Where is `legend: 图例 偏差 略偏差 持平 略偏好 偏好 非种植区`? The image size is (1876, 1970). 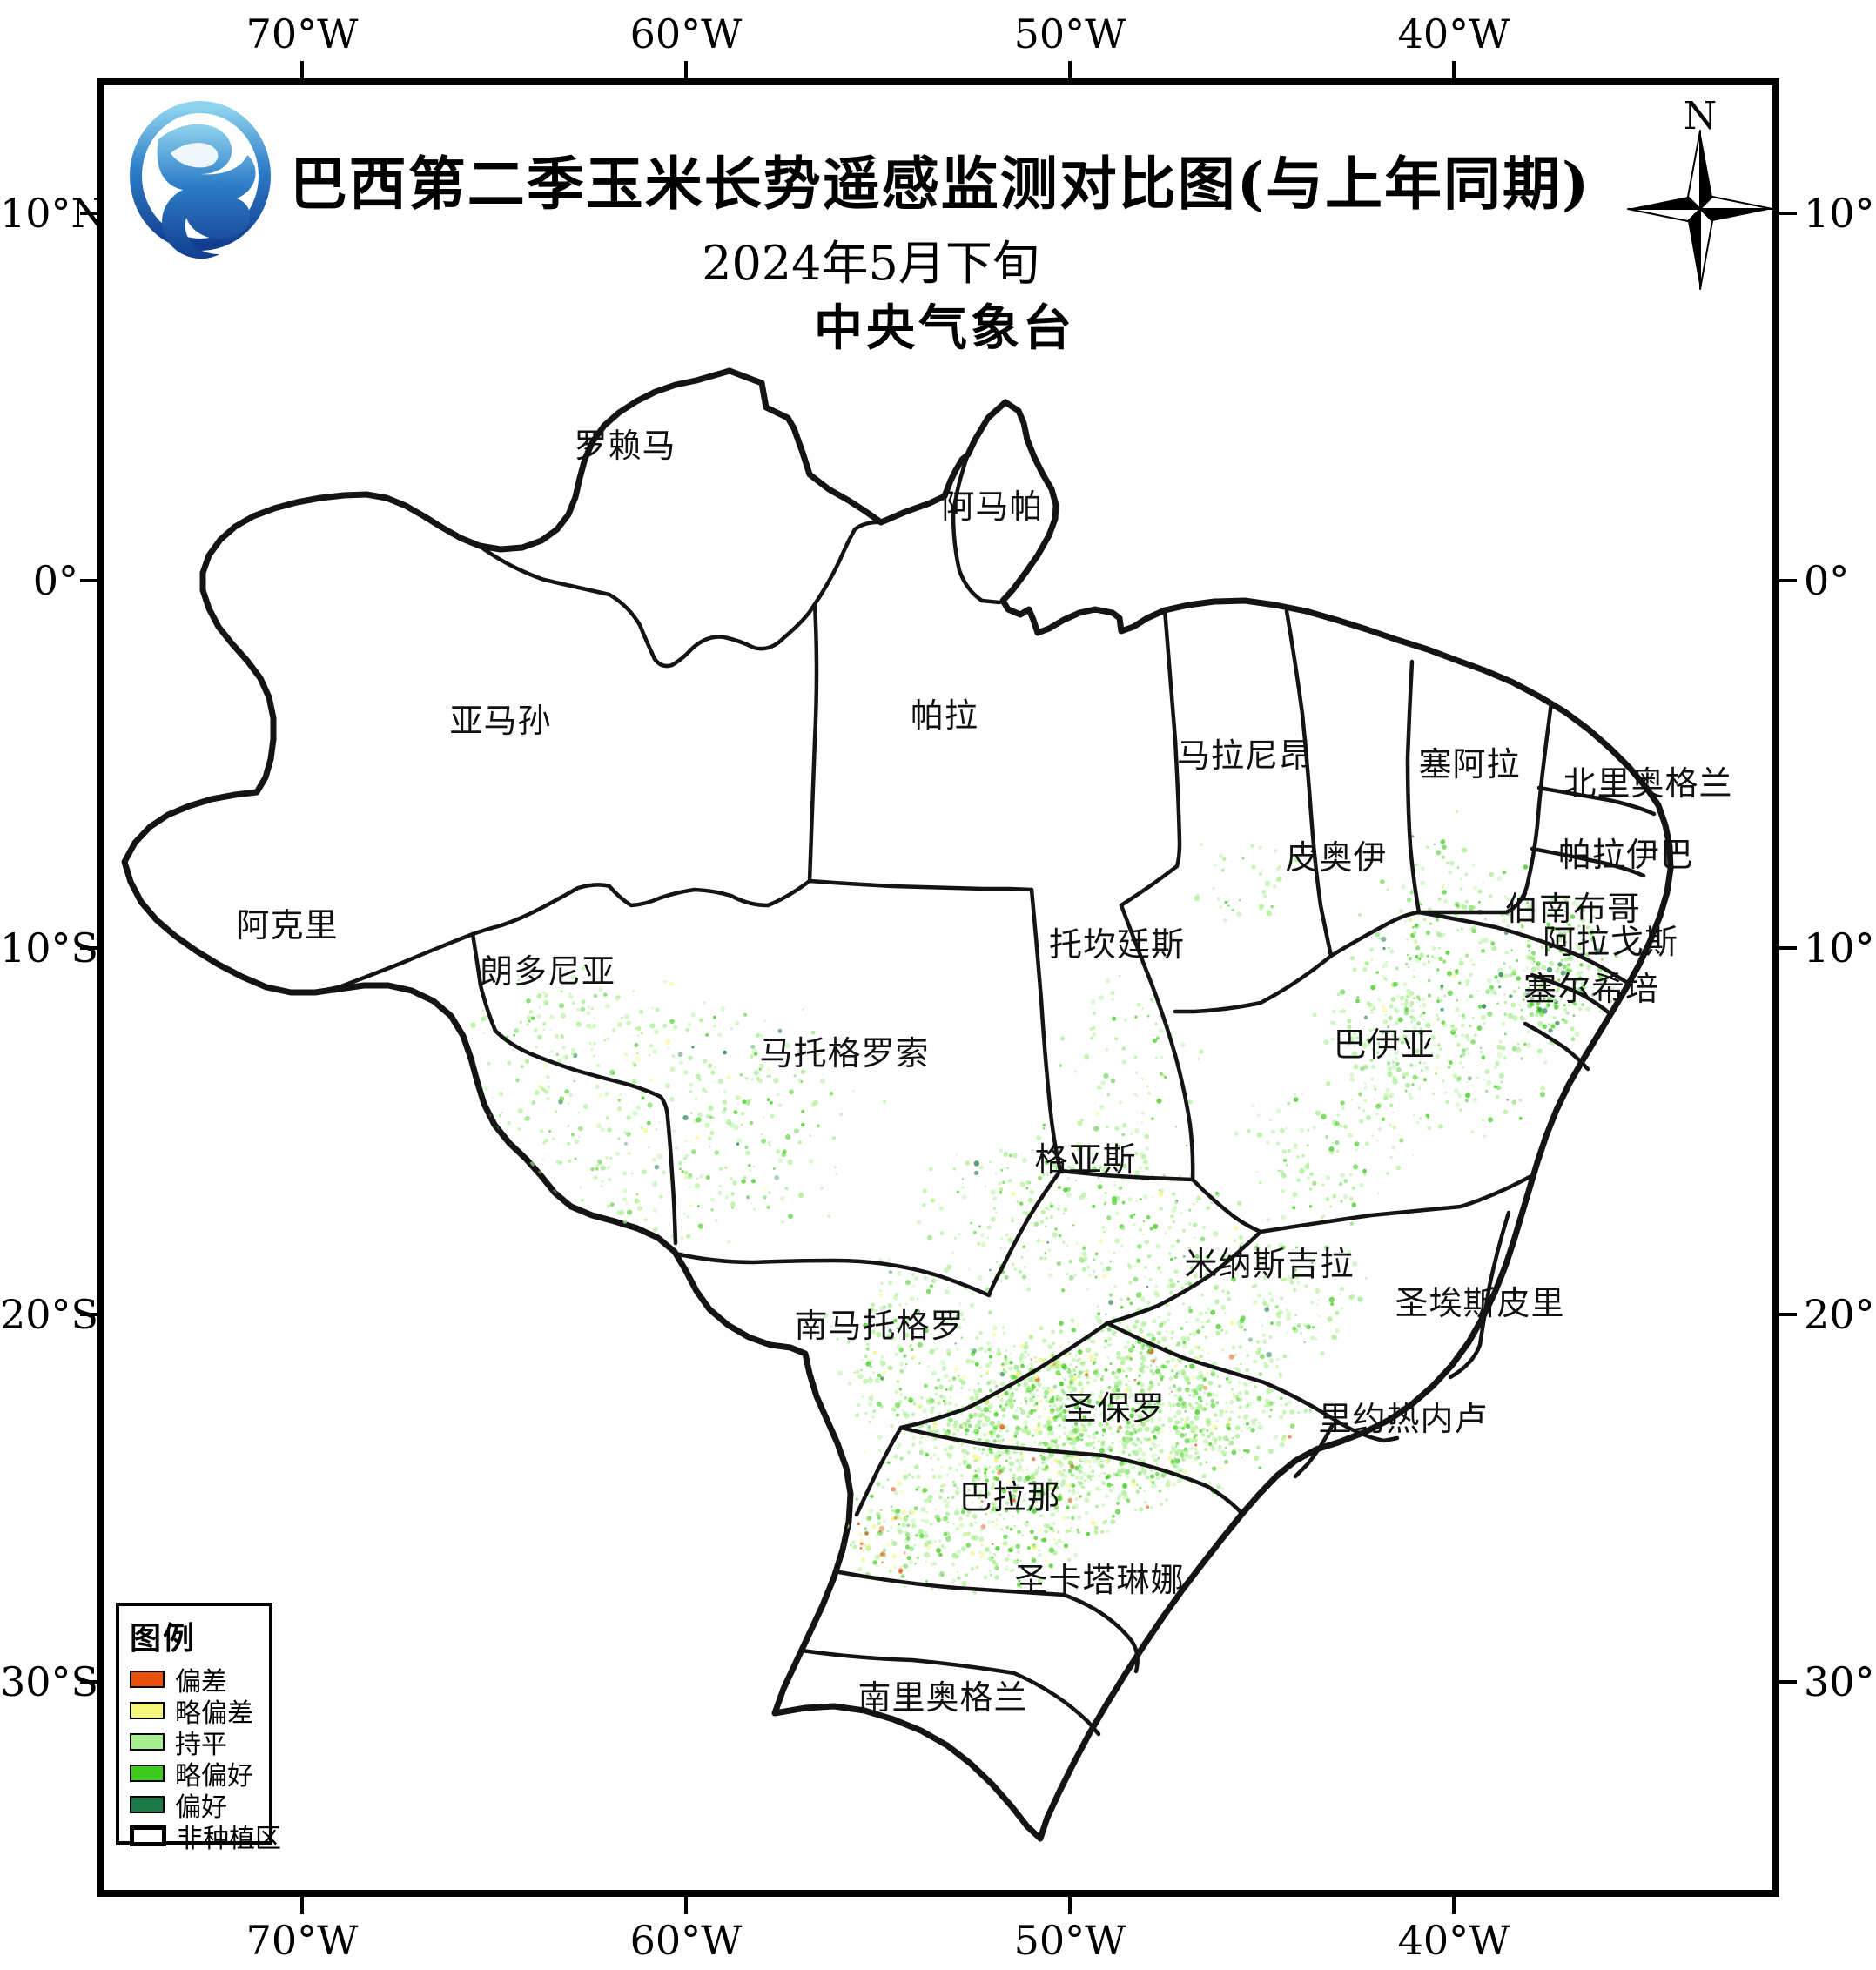
legend: 图例 偏差 略偏差 持平 略偏好 偏好 非种植区 is located at coordinates (198, 1729).